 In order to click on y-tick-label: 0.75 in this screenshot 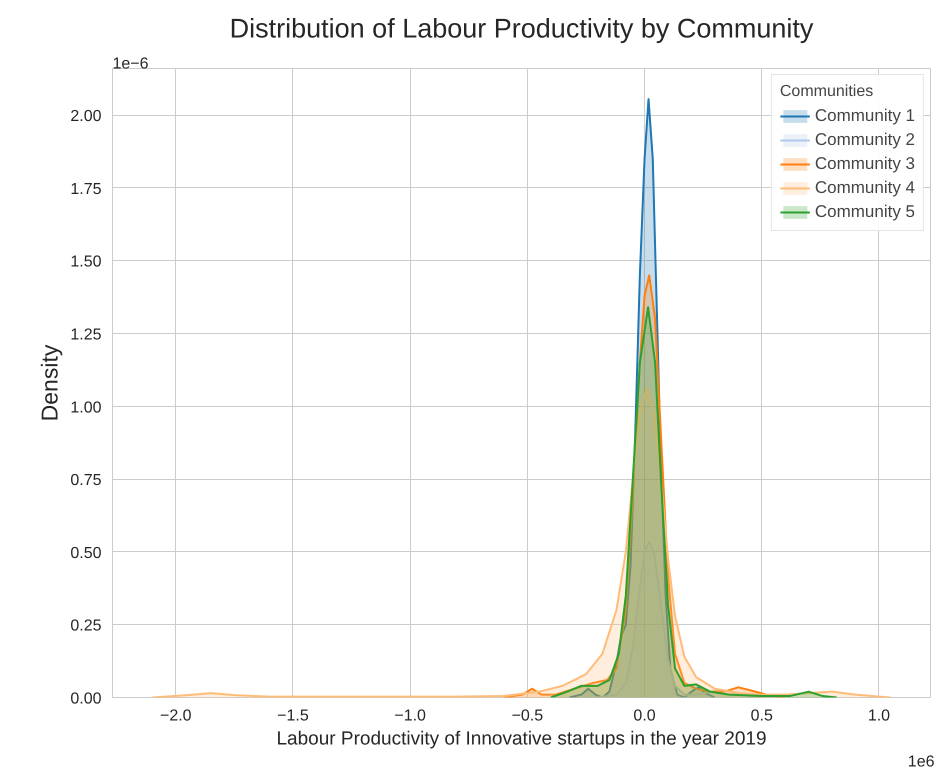, I will do `click(86, 481)`.